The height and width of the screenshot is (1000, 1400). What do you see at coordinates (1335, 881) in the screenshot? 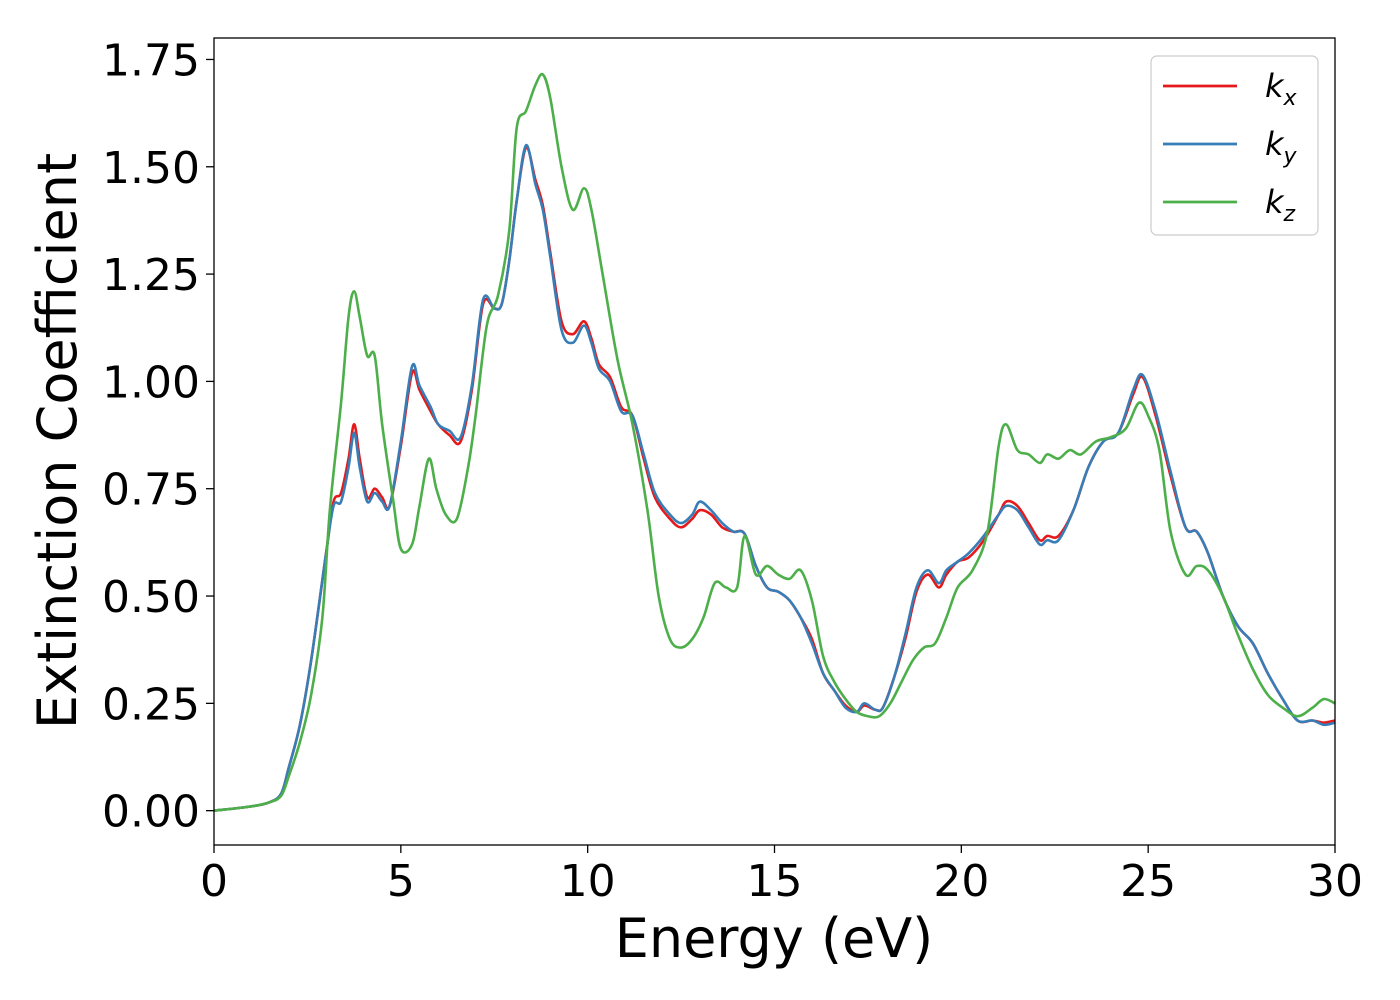
I see `x-tick-label: 30` at bounding box center [1335, 881].